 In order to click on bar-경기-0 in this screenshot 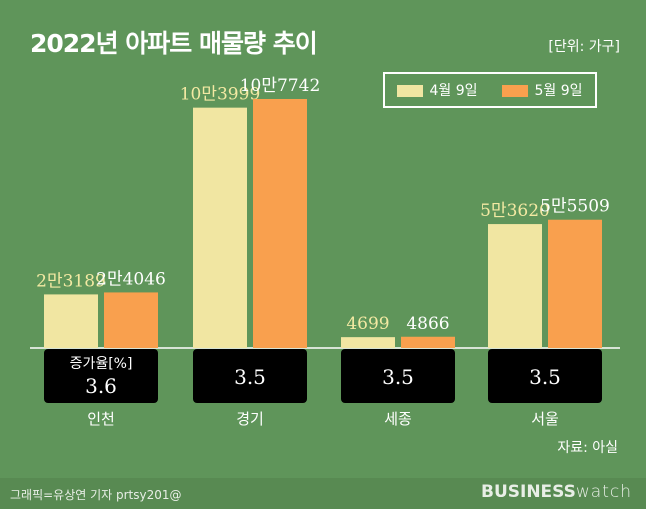, I will do `click(220, 227)`.